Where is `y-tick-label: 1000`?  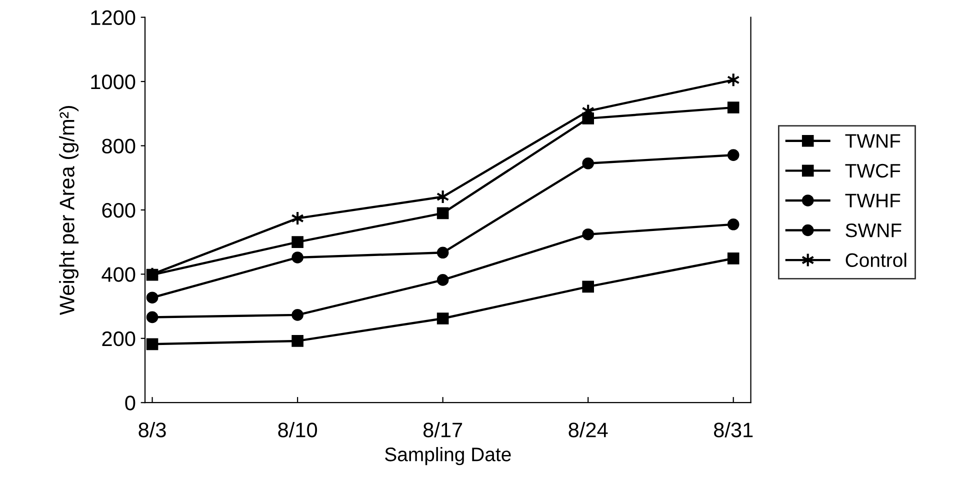
y-tick-label: 1000 is located at coordinates (113, 82).